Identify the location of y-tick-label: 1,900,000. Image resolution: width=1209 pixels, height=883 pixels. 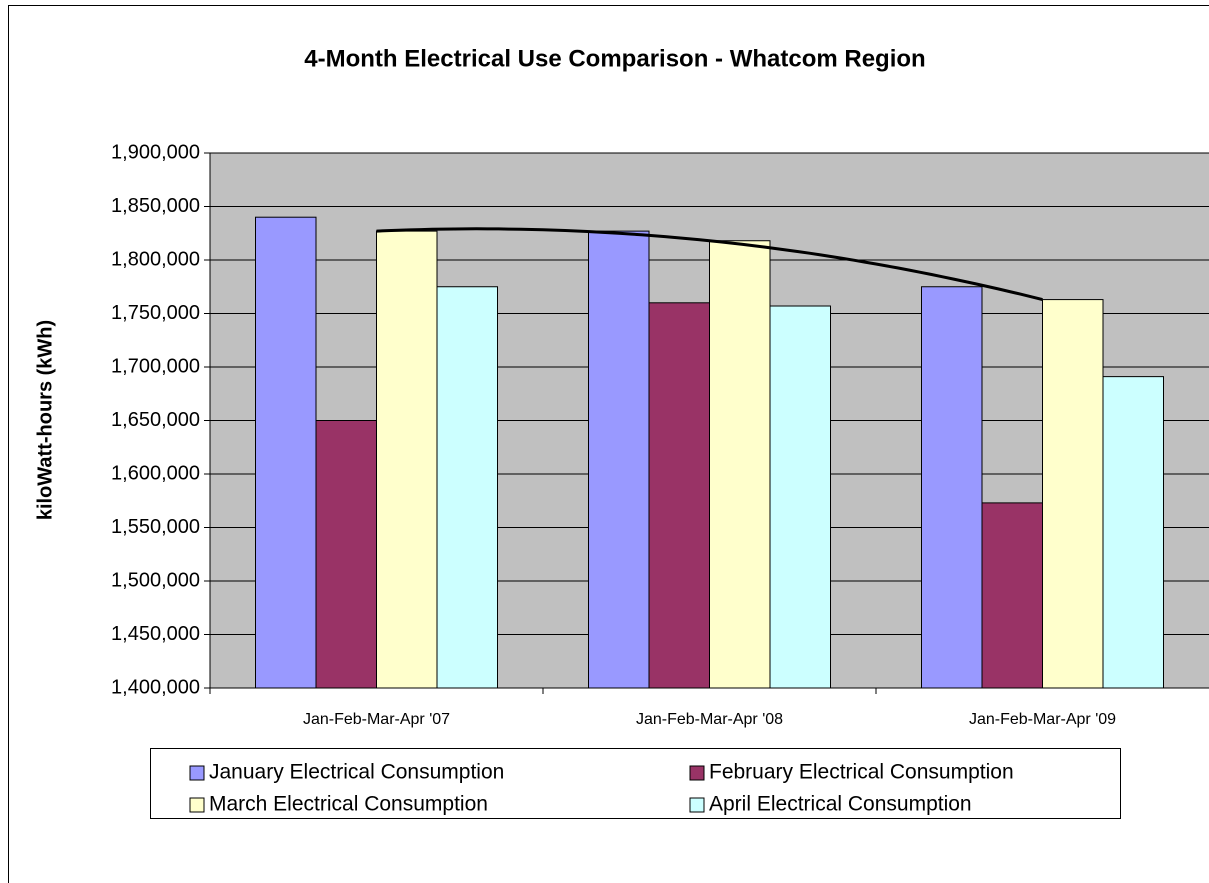
(155, 152).